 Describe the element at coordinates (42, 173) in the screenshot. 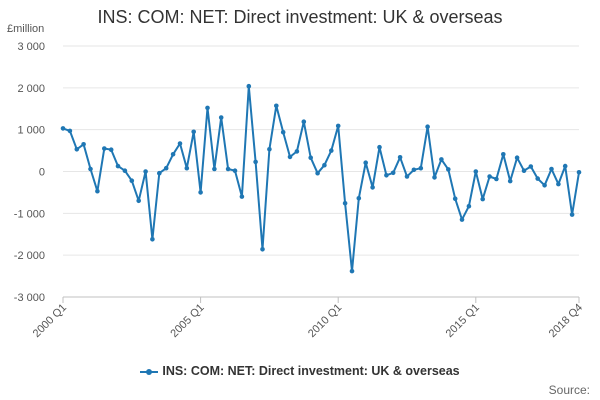

I see `y-tick-label: 0` at that location.